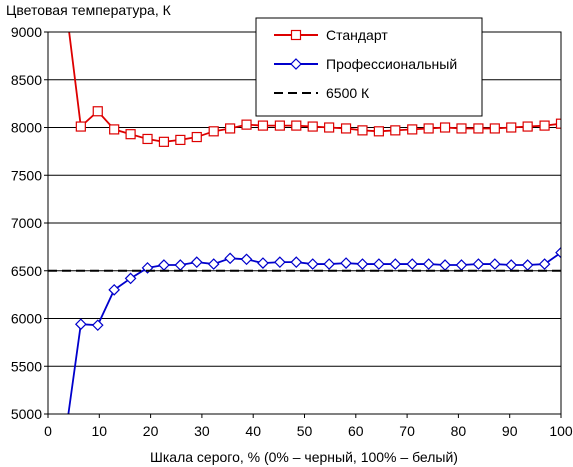  I want to click on legend-item: Стандарт, so click(331, 35).